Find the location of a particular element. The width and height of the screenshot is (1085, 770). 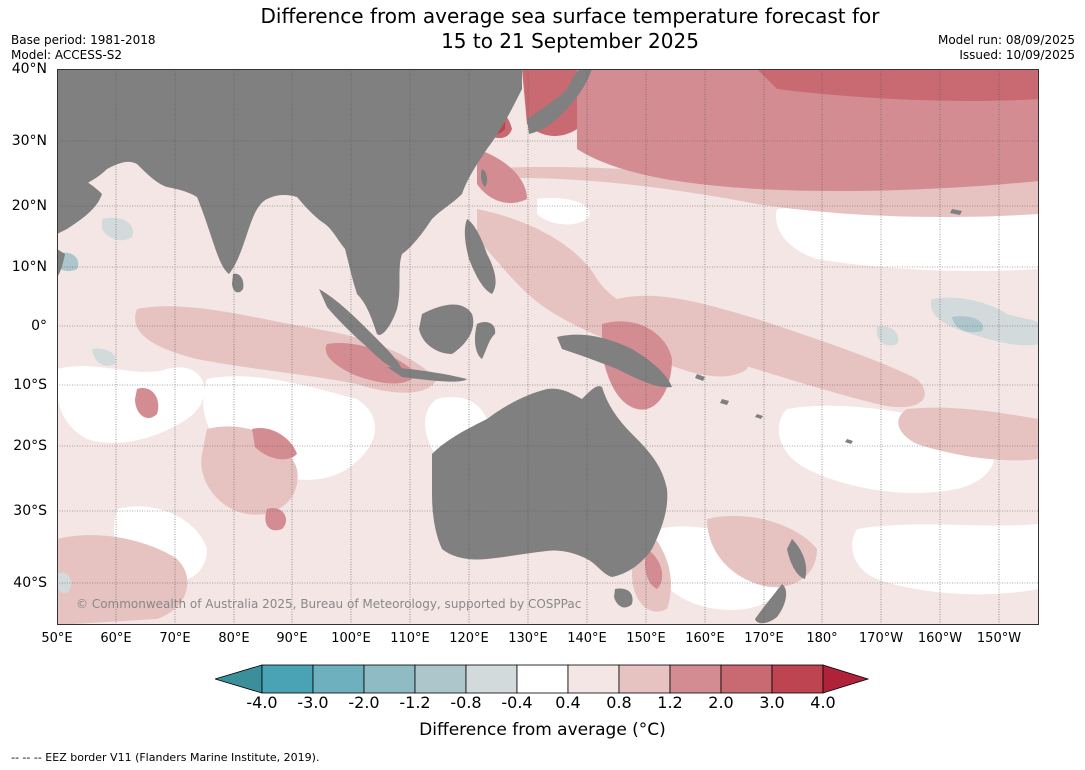

lat-label-10s: 10°S is located at coordinates (30, 385).